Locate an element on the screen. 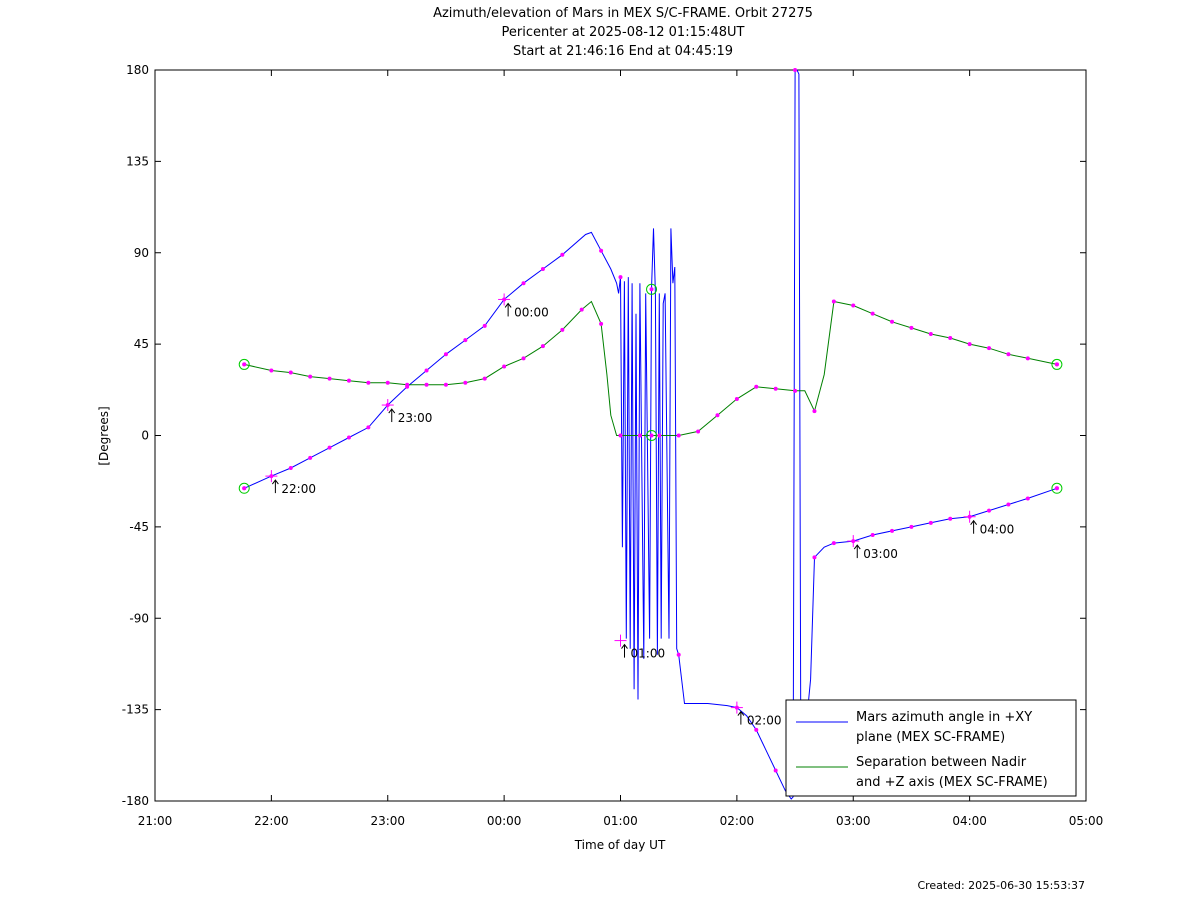 The image size is (1200, 901). x-tick-label: 00:00 is located at coordinates (504, 821).